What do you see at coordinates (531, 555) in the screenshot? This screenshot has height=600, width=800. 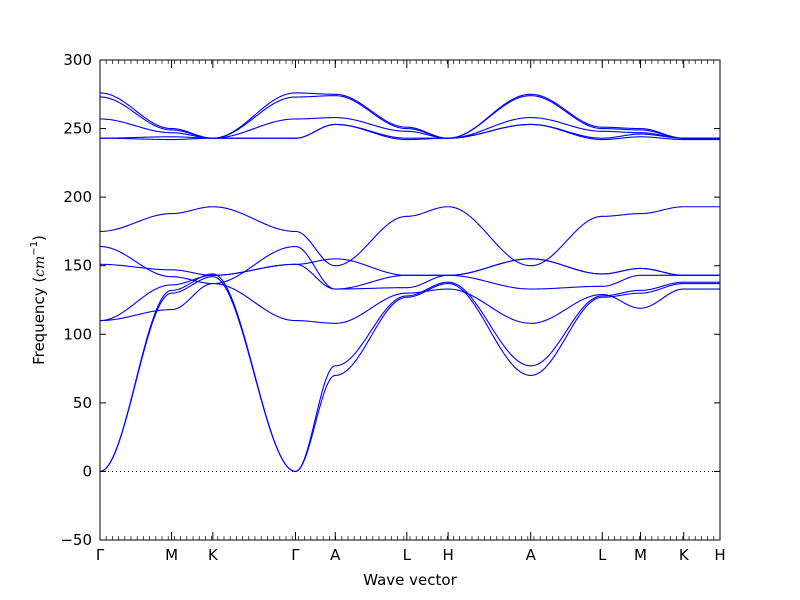 I see `x-tick-label-7: A` at bounding box center [531, 555].